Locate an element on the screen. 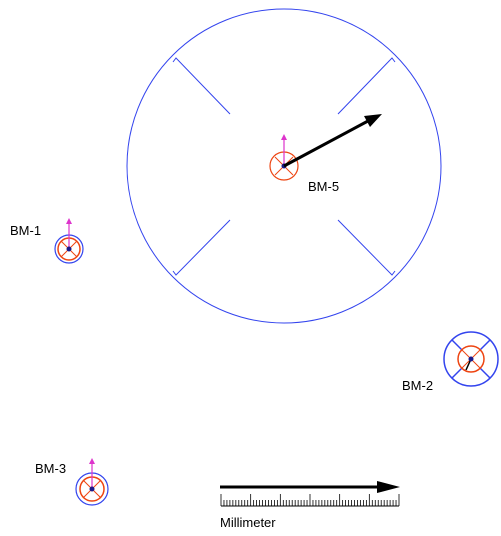 The image size is (501, 536). notch-bottom-right is located at coordinates (366, 247).